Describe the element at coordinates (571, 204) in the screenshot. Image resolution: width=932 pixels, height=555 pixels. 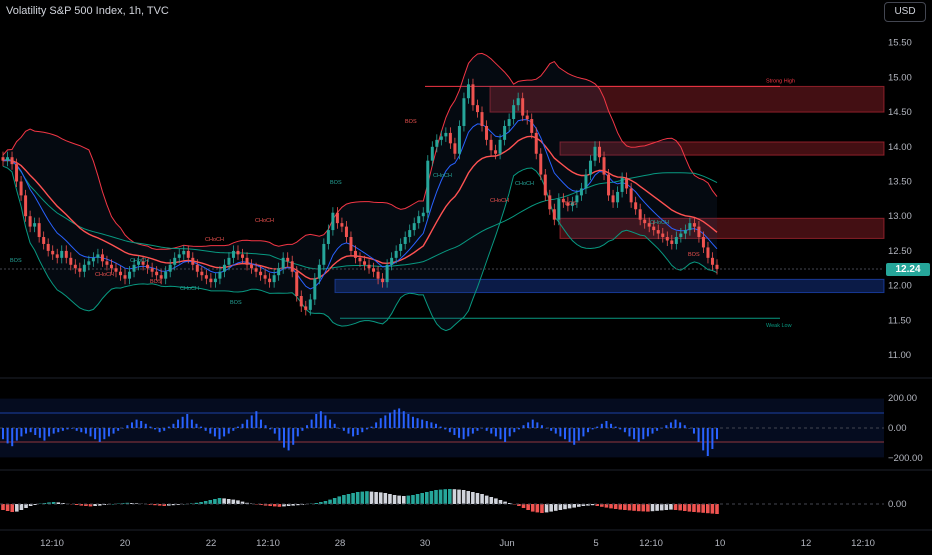
I see `structure-label: BOS` at that location.